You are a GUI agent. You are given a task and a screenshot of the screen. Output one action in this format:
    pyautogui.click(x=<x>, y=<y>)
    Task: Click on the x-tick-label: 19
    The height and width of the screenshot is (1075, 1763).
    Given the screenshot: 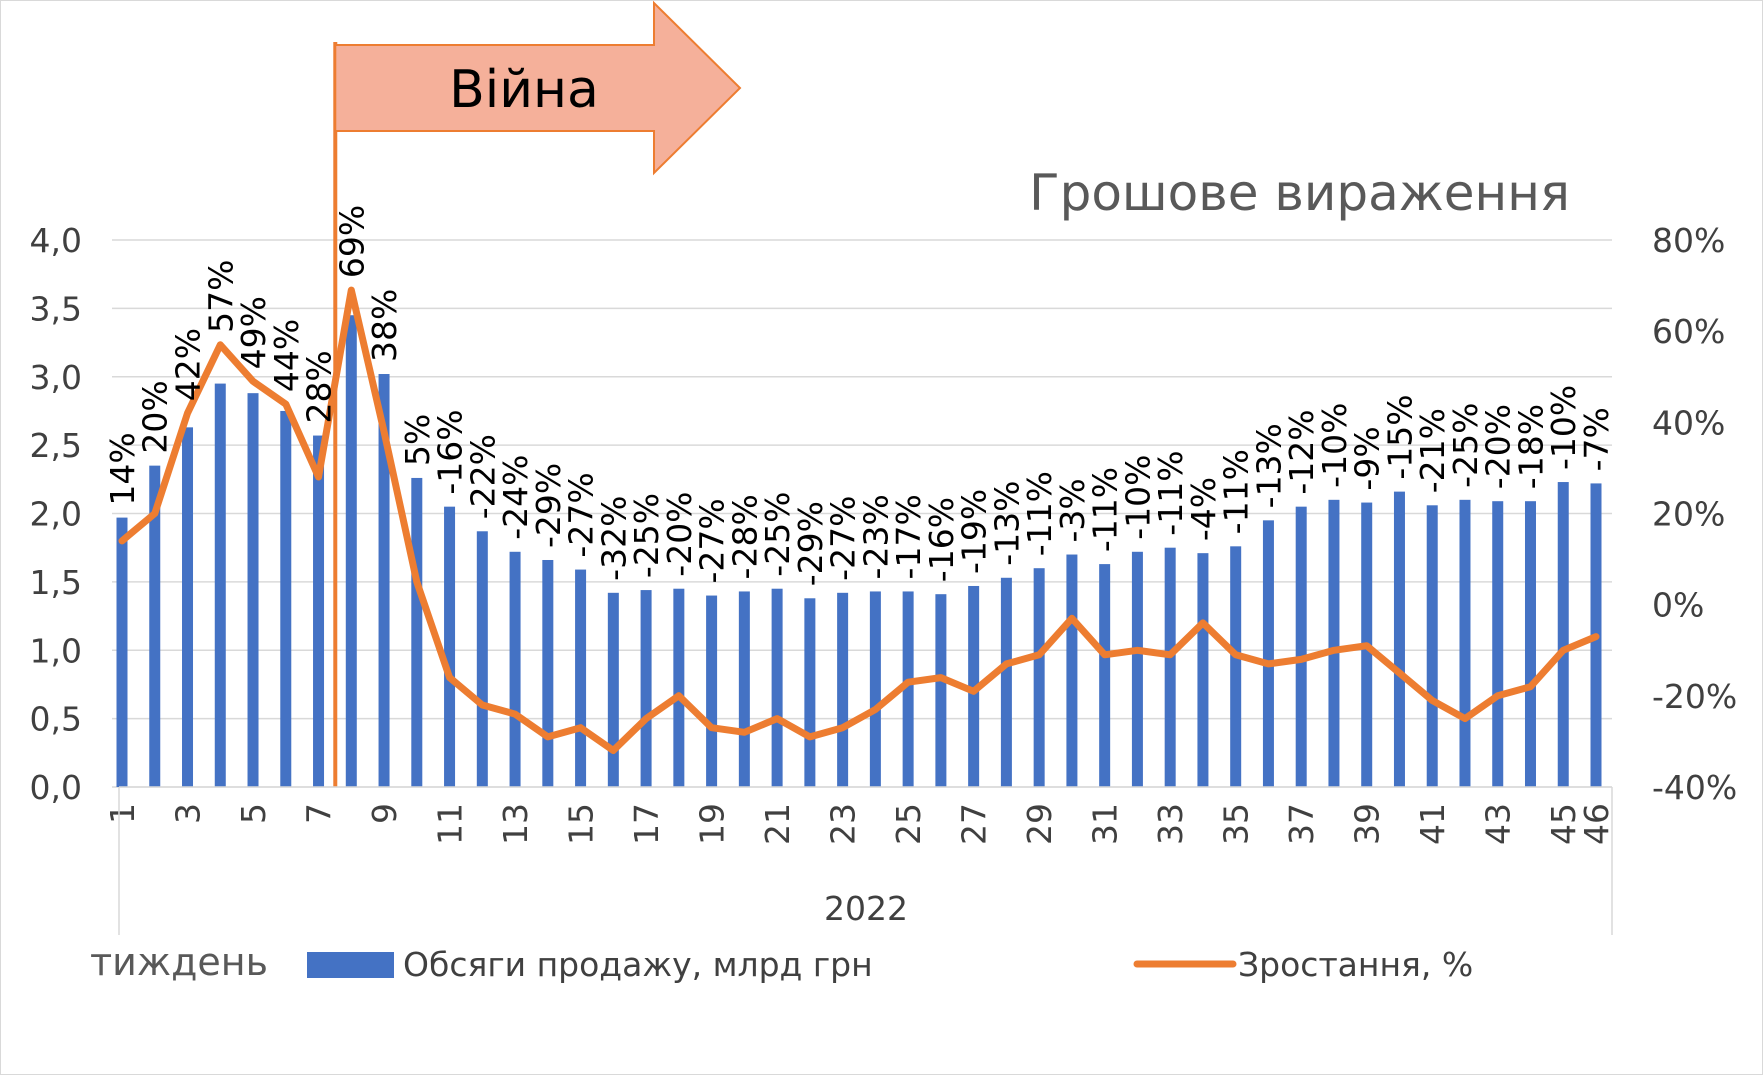 What is the action you would take?
    pyautogui.click(x=712, y=824)
    